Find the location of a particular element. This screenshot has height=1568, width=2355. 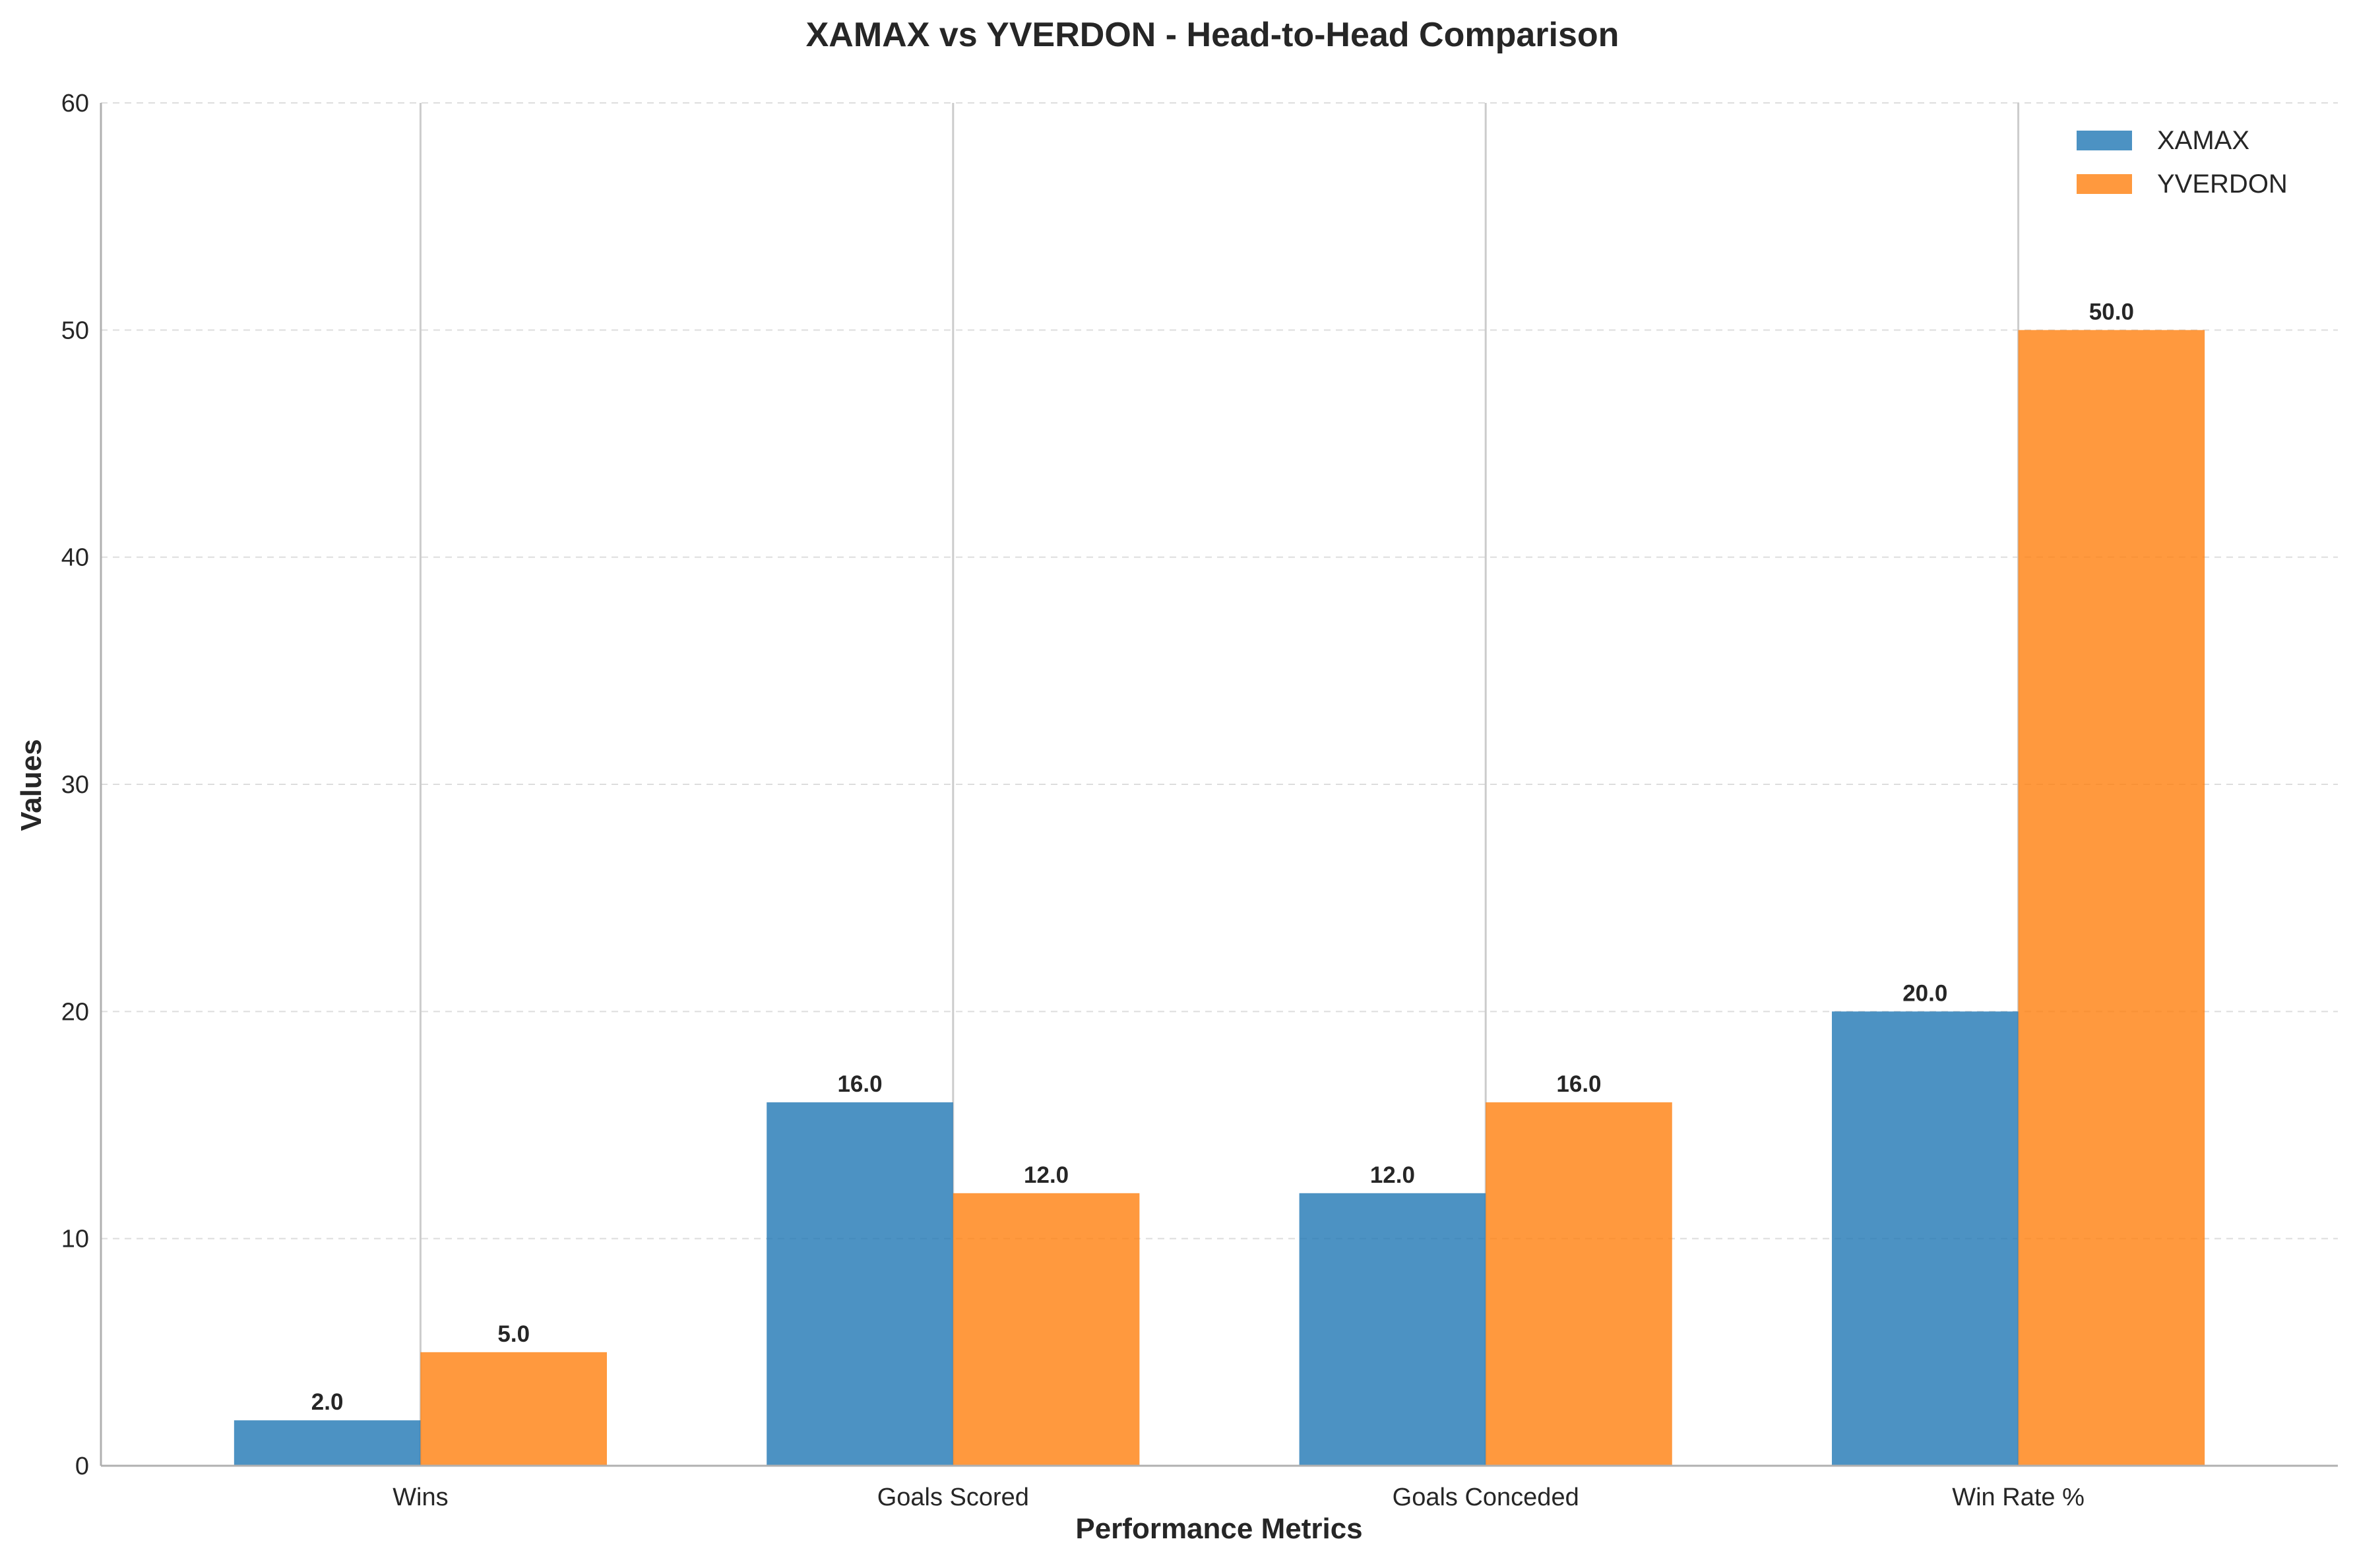

y-tick-label: 60 is located at coordinates (75, 103).